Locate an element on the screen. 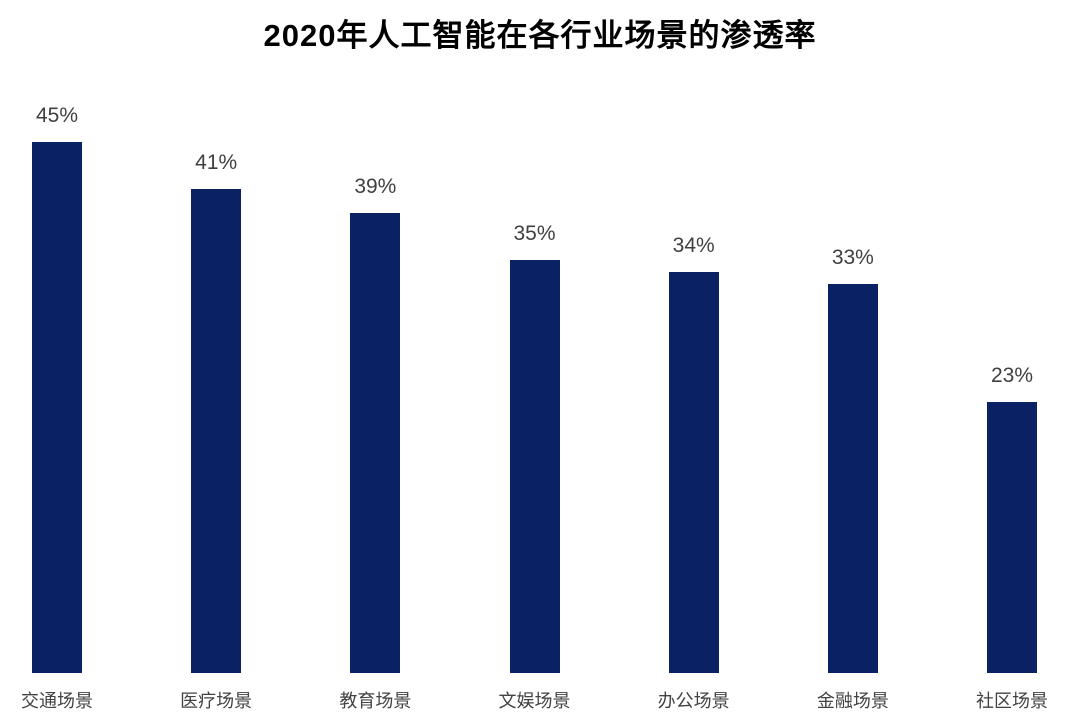  chart-title: 2020年人工智能在各行业场景的渗透率 is located at coordinates (540, 35).